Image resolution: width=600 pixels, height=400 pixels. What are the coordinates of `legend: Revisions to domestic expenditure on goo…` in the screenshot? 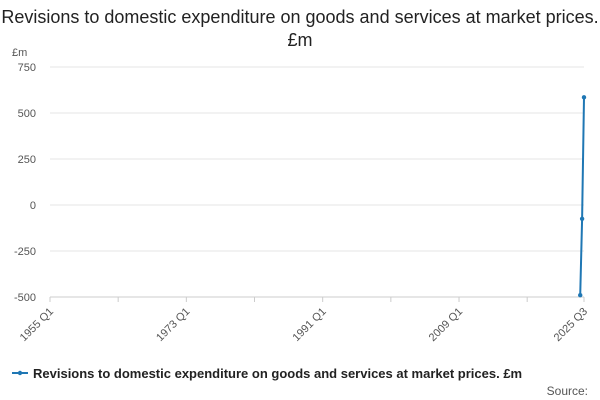 It's located at (267, 373).